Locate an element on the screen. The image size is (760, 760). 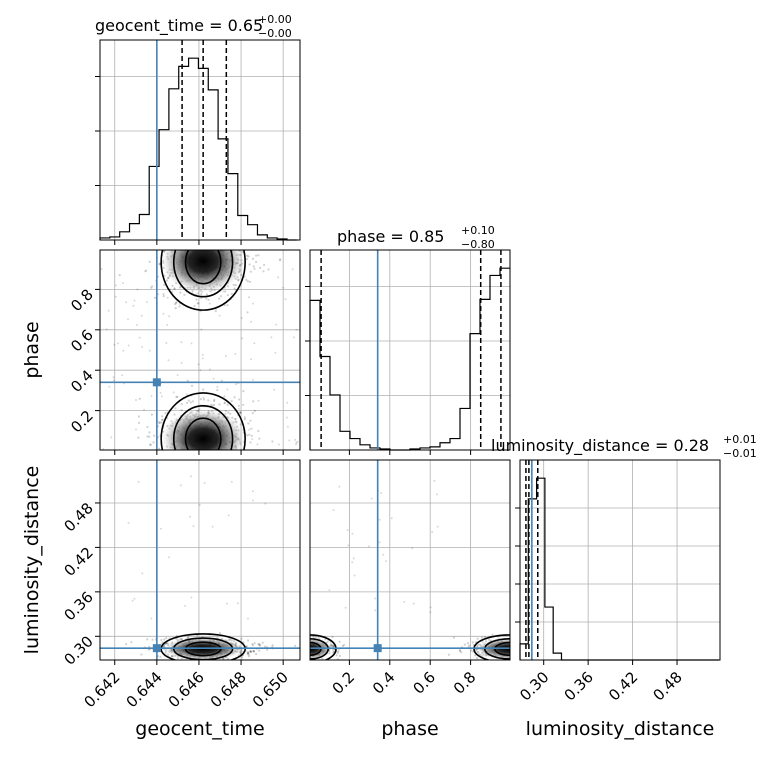
x-axis-label-phase: phase is located at coordinates (409, 729).